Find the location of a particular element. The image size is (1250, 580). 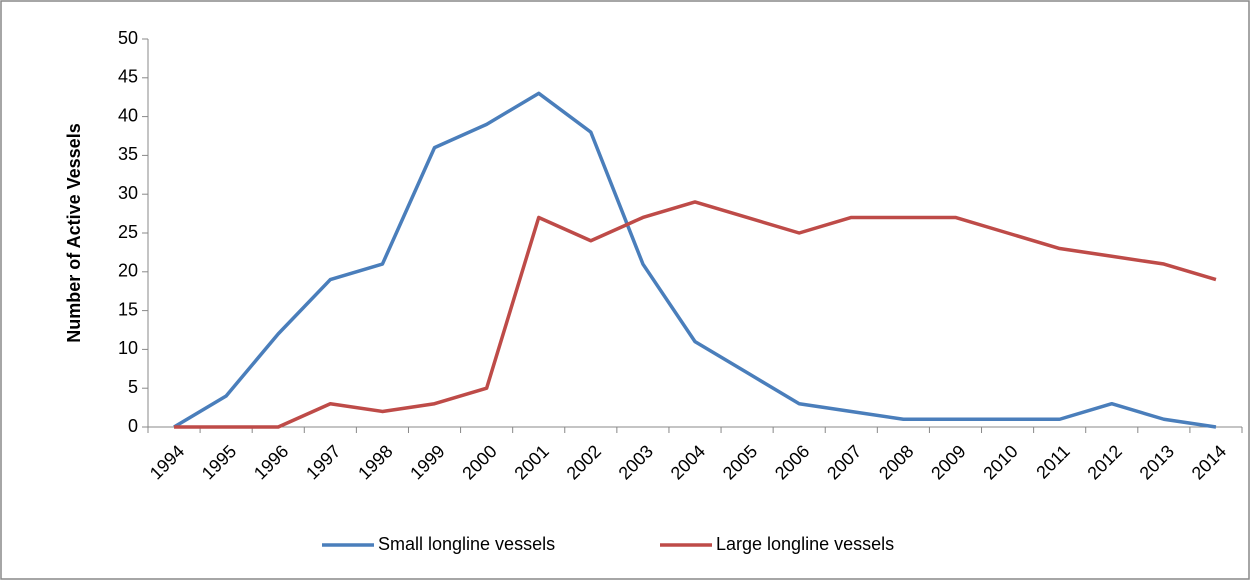

y-tick-label: 5 is located at coordinates (133, 387).